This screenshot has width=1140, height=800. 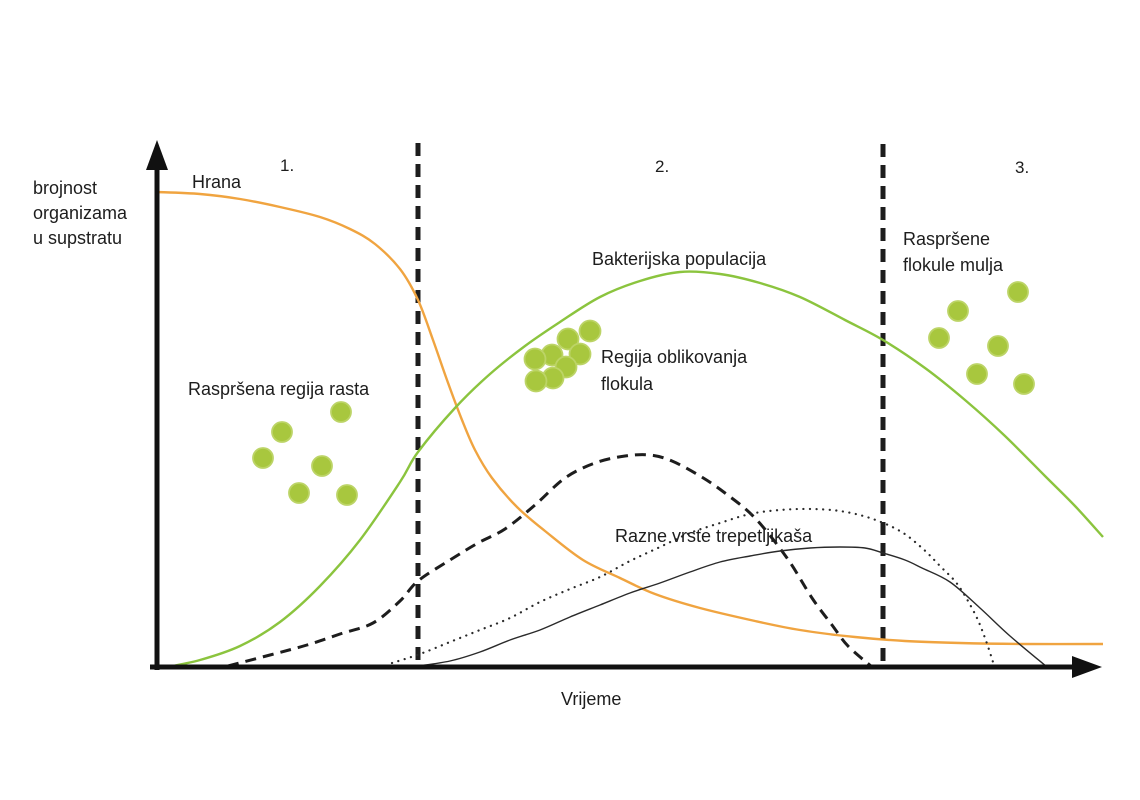 I want to click on phase-2-label: 2., so click(x=662, y=166).